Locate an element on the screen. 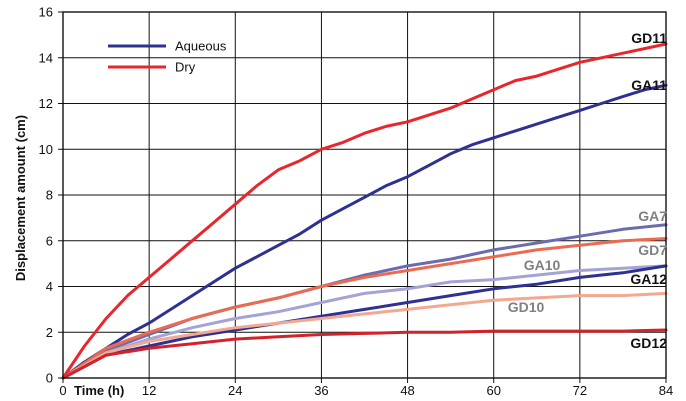 This screenshot has width=686, height=401. y-tick-label: 6 is located at coordinates (49, 240).